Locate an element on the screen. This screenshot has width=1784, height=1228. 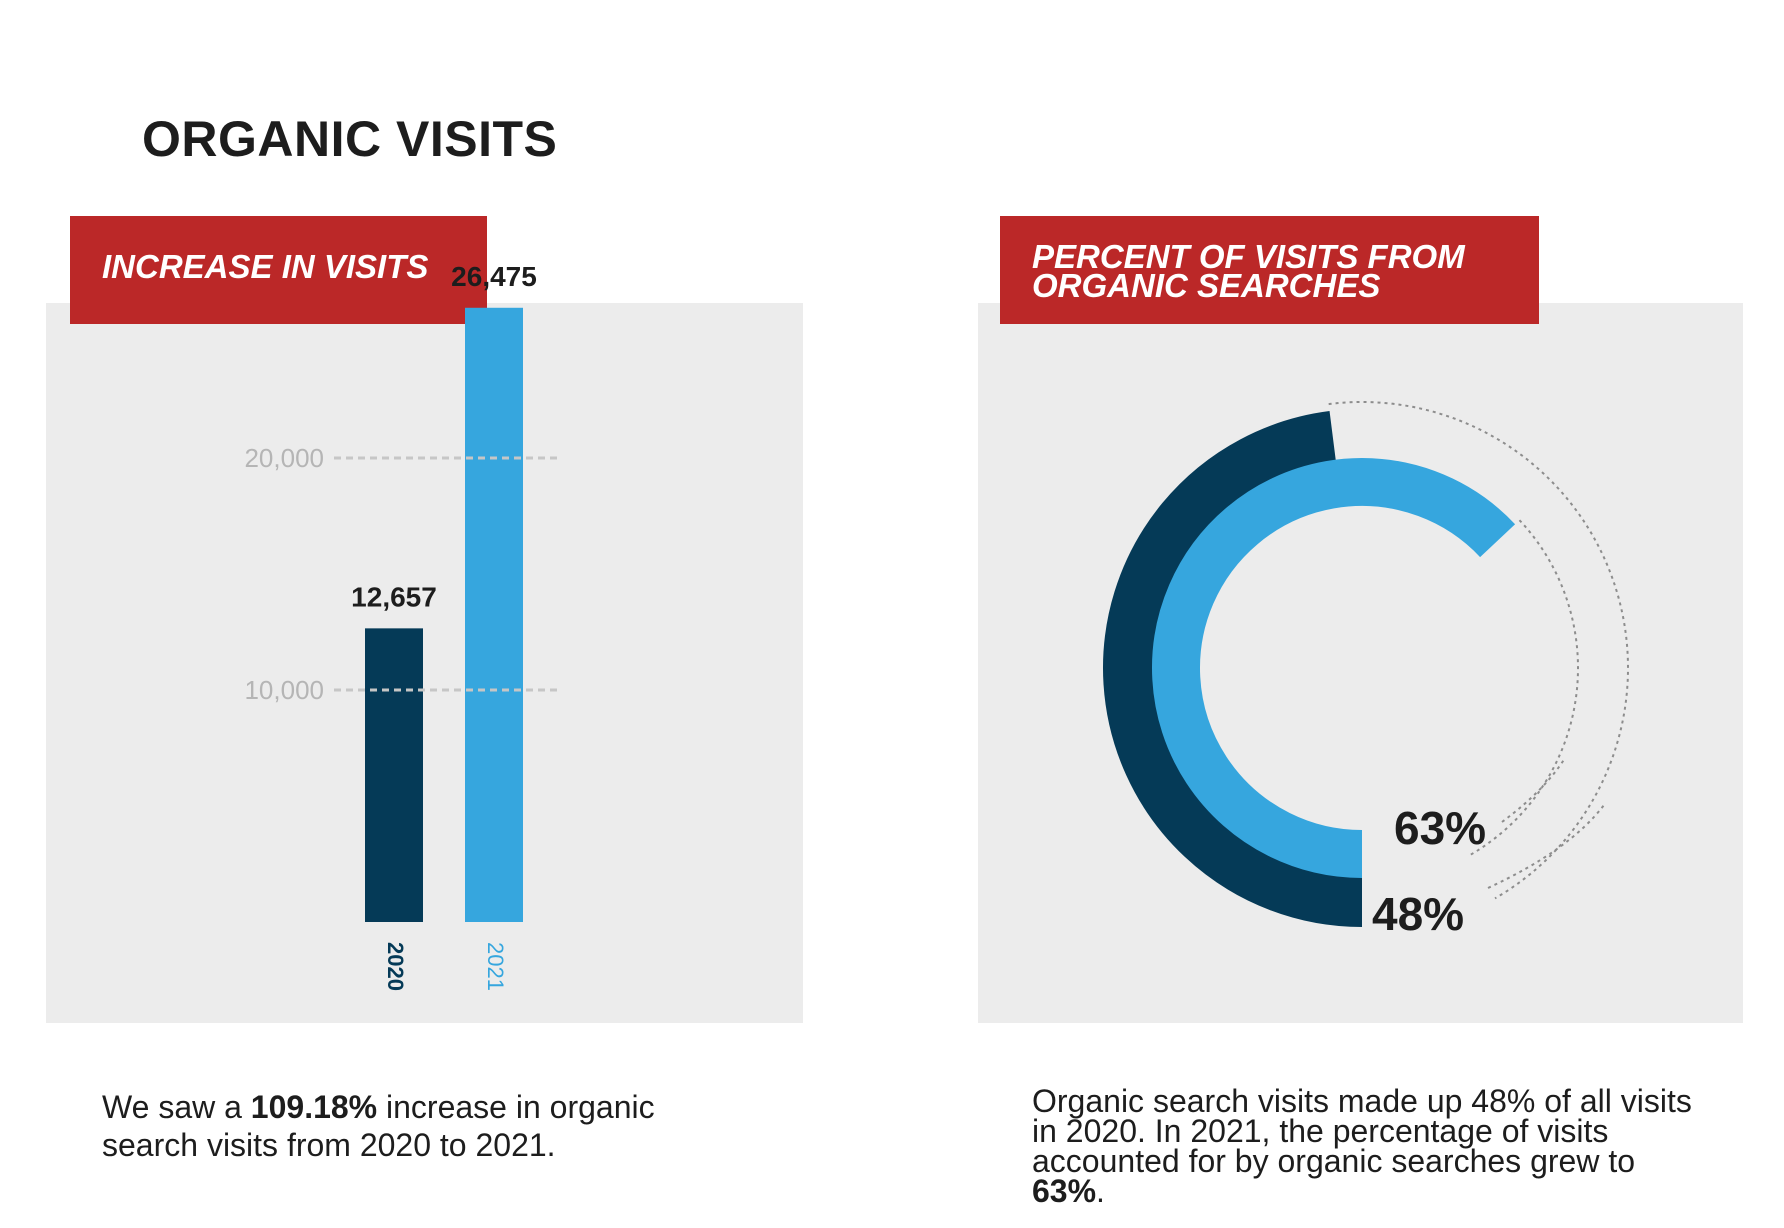
bar-2020 is located at coordinates (394, 775).